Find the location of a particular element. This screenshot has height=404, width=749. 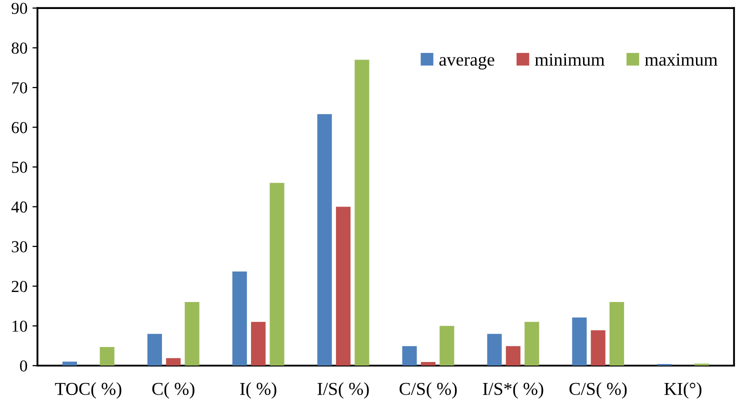

legend-label: maximum is located at coordinates (681, 60).